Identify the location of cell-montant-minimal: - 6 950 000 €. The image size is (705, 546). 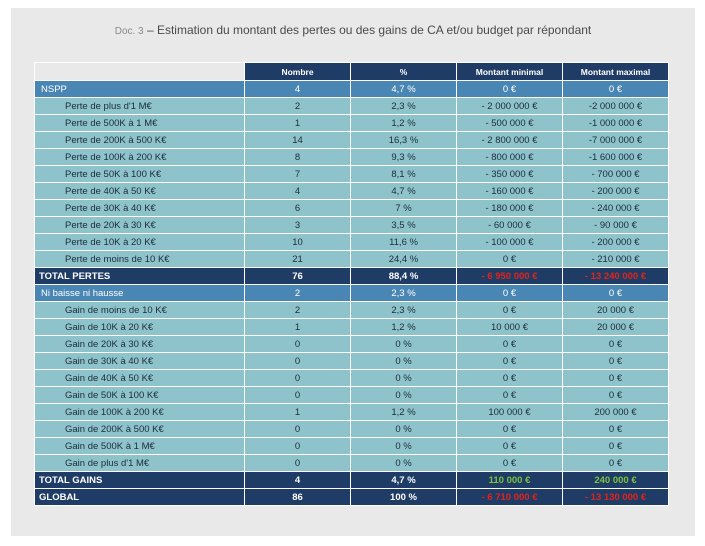
(509, 276).